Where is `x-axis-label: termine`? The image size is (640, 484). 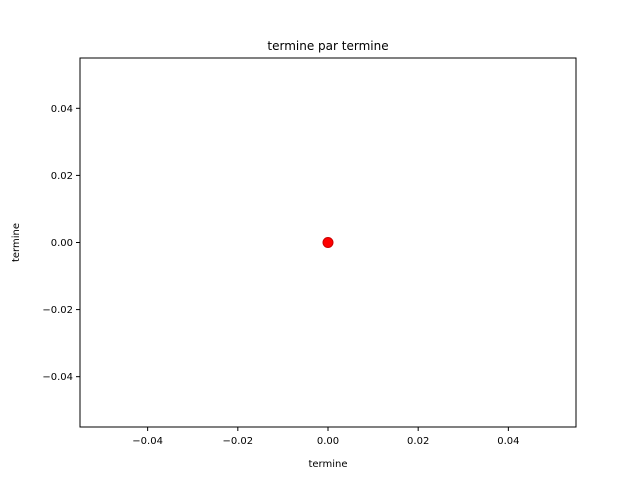
x-axis-label: termine is located at coordinates (327, 464).